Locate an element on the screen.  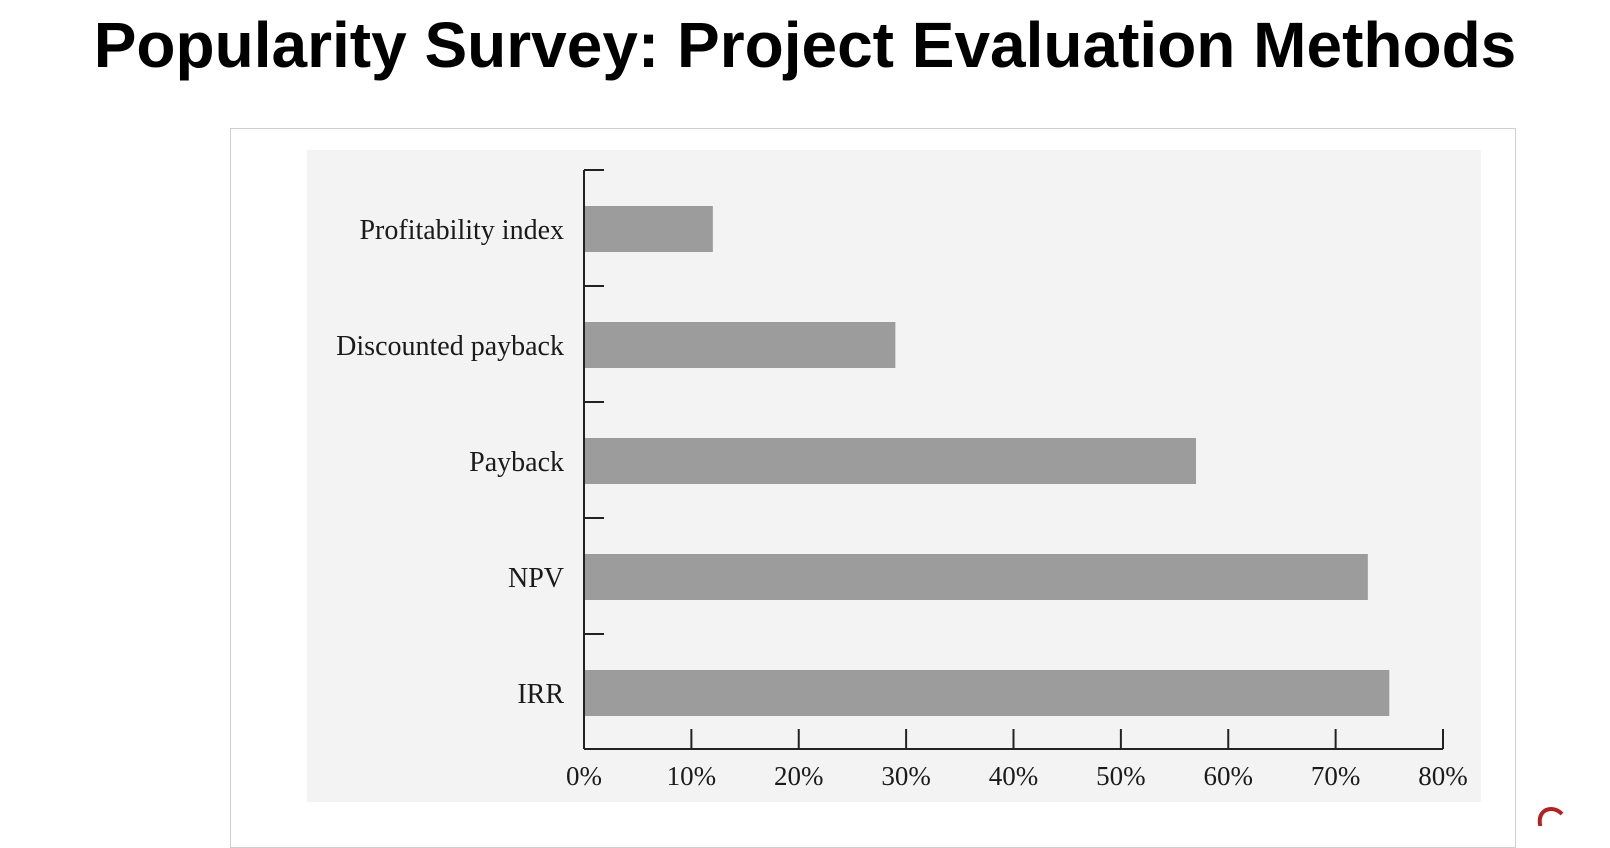
bar-npv is located at coordinates (976, 577).